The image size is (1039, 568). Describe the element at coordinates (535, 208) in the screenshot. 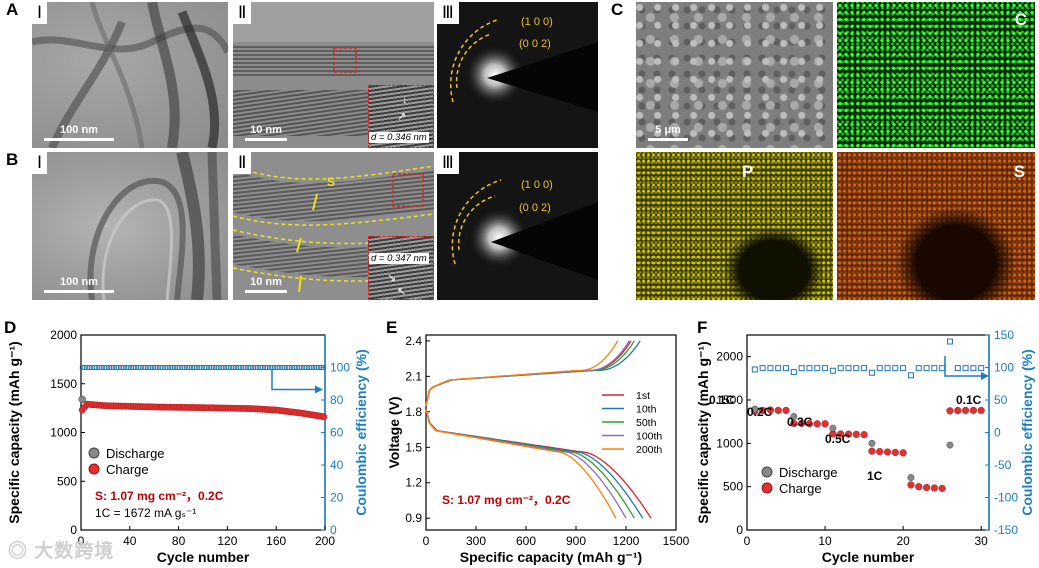

I see `diffraction-label-002-b: (0 0 2)` at that location.